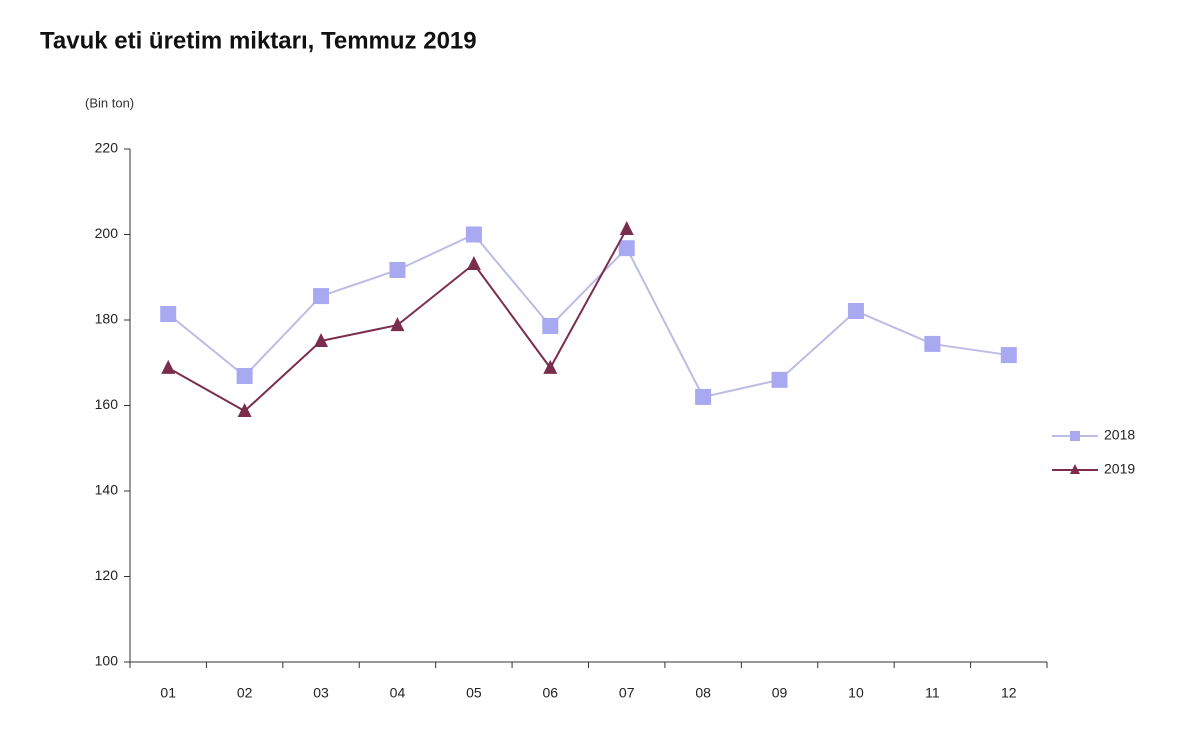 The height and width of the screenshot is (756, 1200). Describe the element at coordinates (107, 661) in the screenshot. I see `y-tick-label: 100` at that location.